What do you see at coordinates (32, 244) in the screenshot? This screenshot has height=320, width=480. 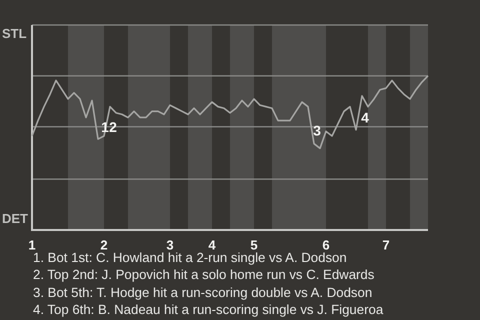 I see `x-tick-label: 1` at bounding box center [32, 244].